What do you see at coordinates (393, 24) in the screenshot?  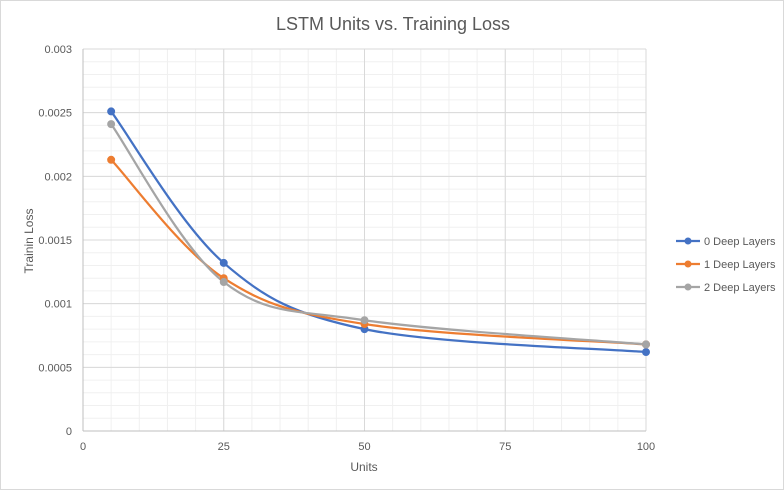 I see `chart-title: LSTM Units vs. Training Loss` at bounding box center [393, 24].